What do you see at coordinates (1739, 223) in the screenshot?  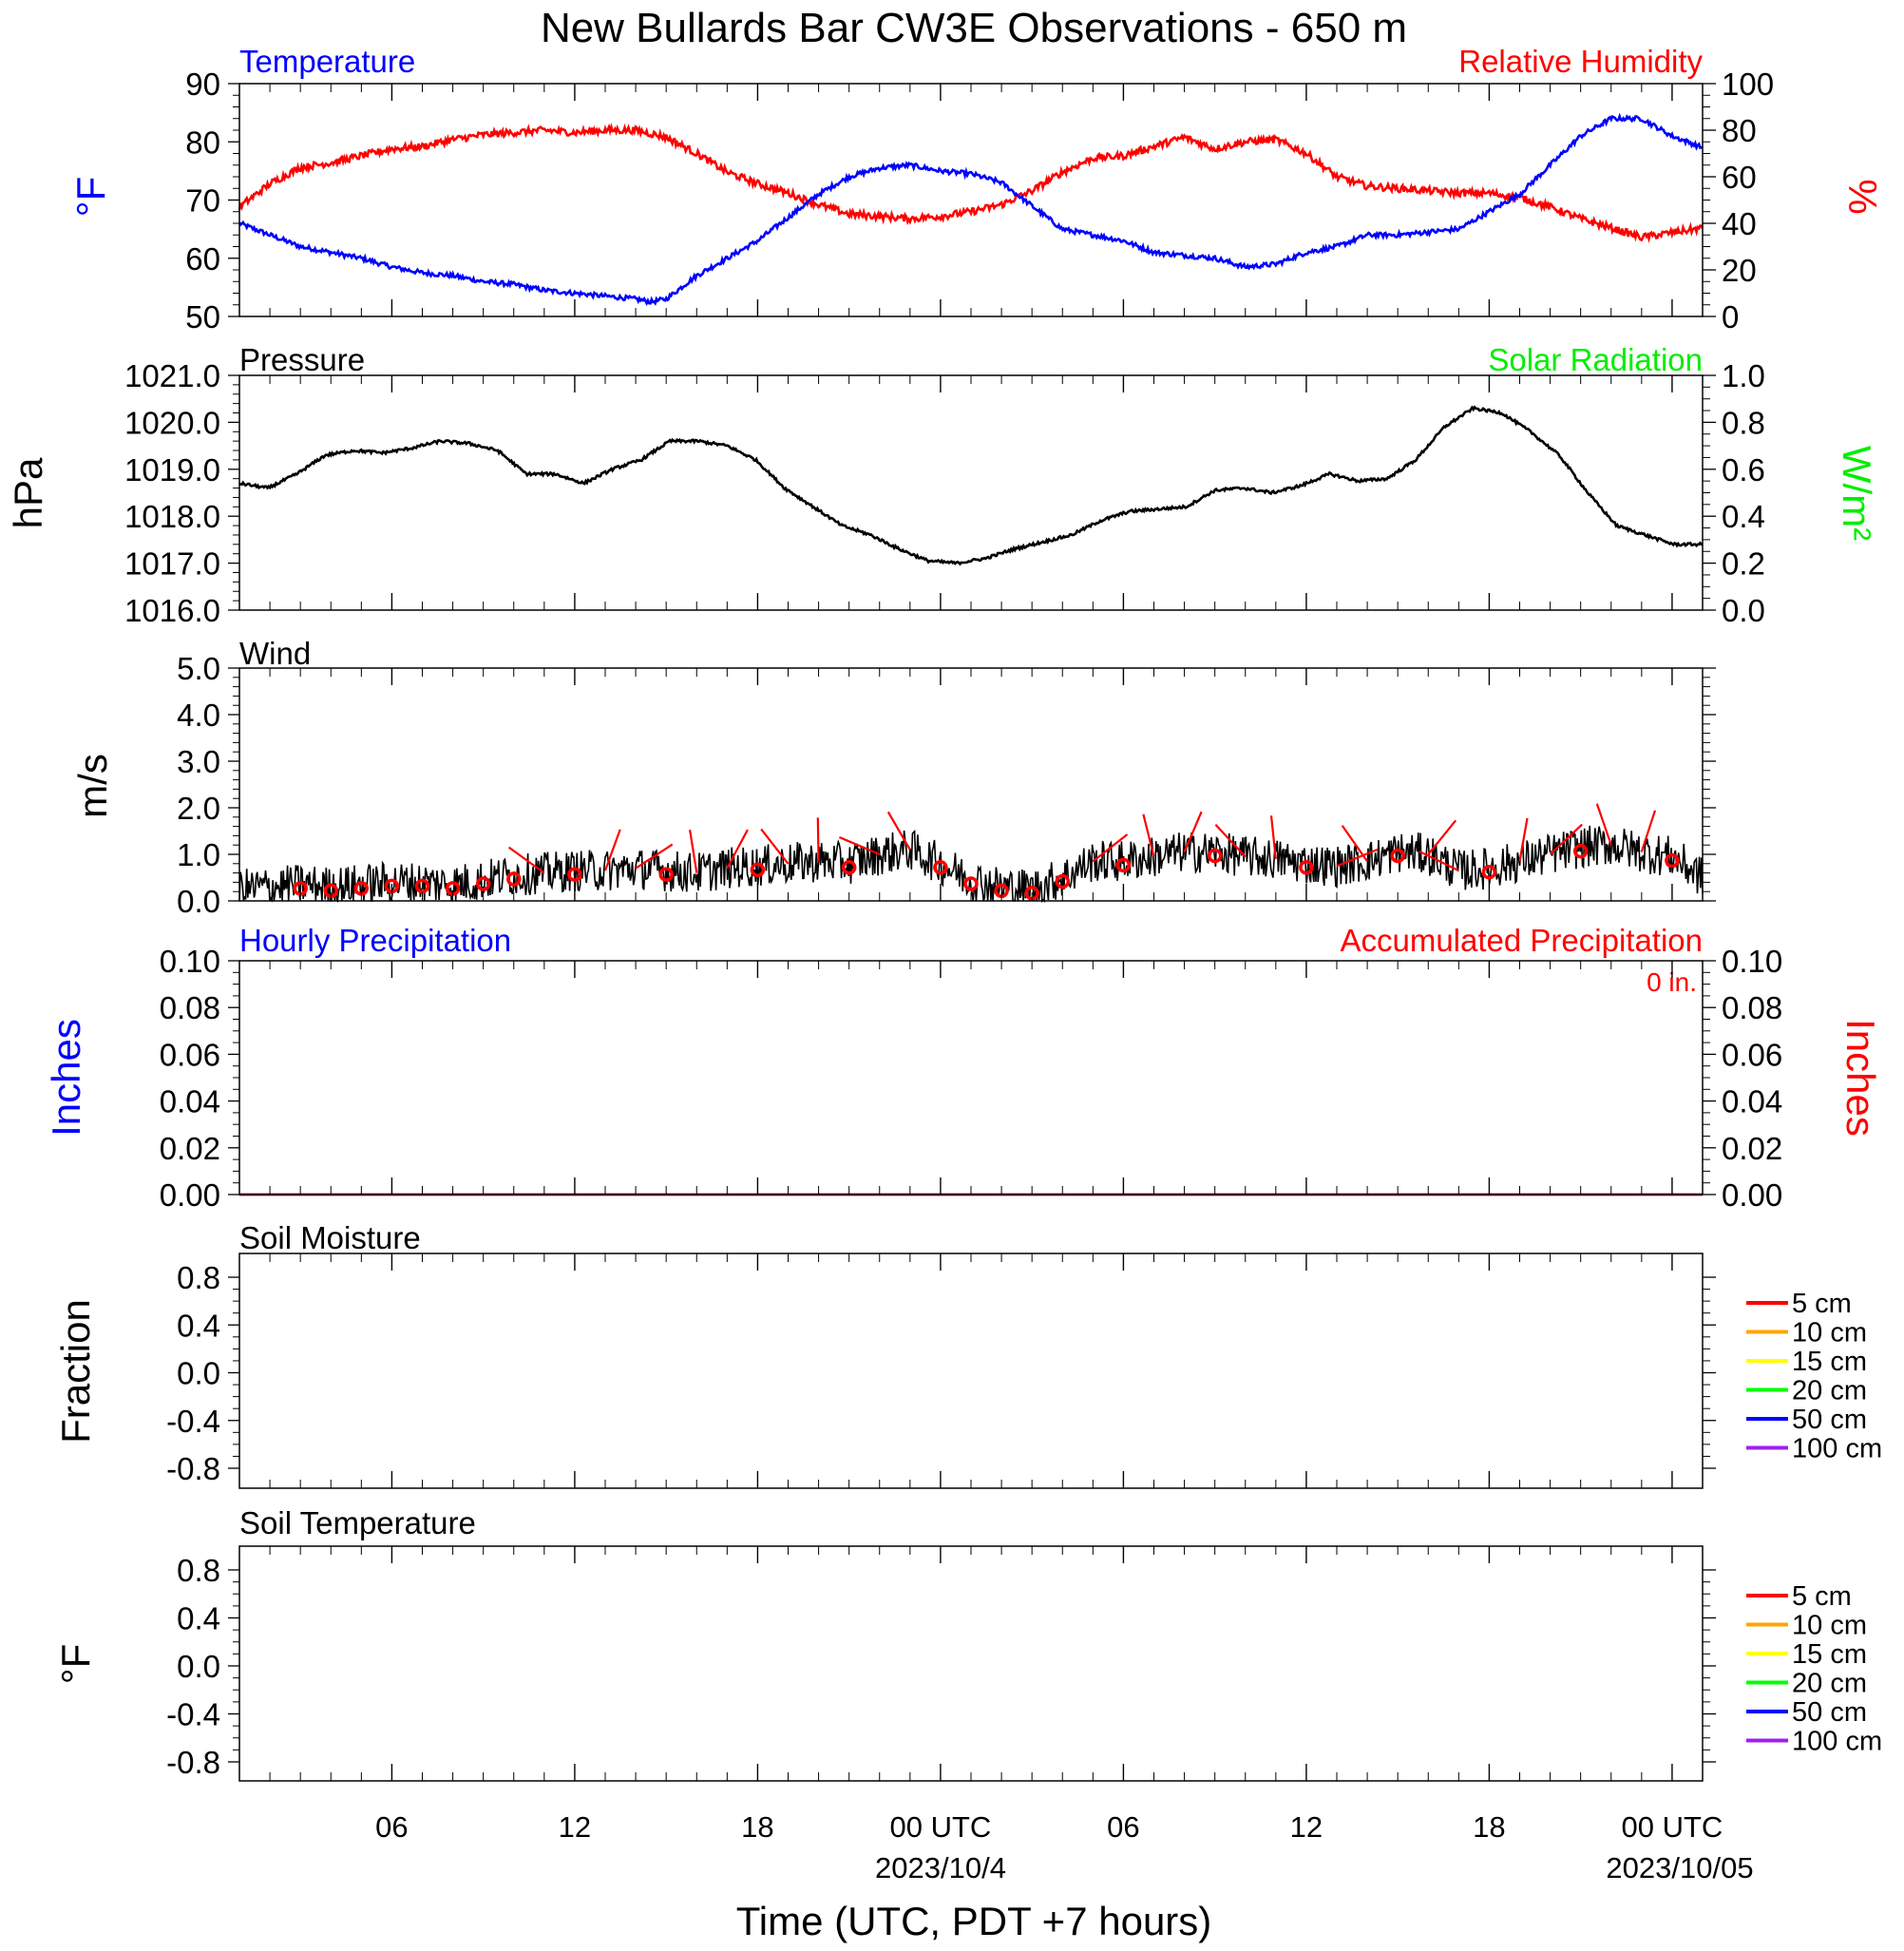 I see `y-tick-label: 40` at bounding box center [1739, 223].